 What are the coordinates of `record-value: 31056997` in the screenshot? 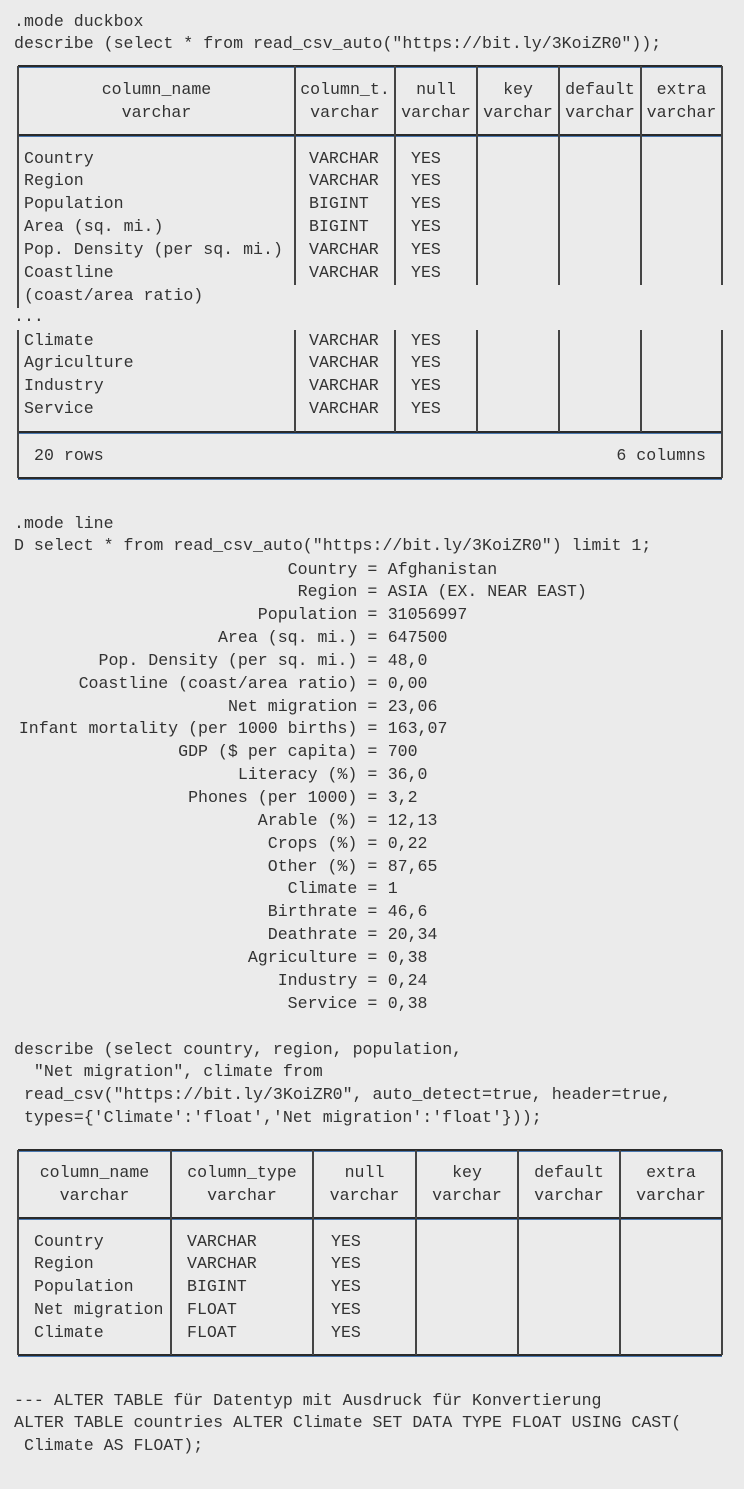 It's located at (427, 615).